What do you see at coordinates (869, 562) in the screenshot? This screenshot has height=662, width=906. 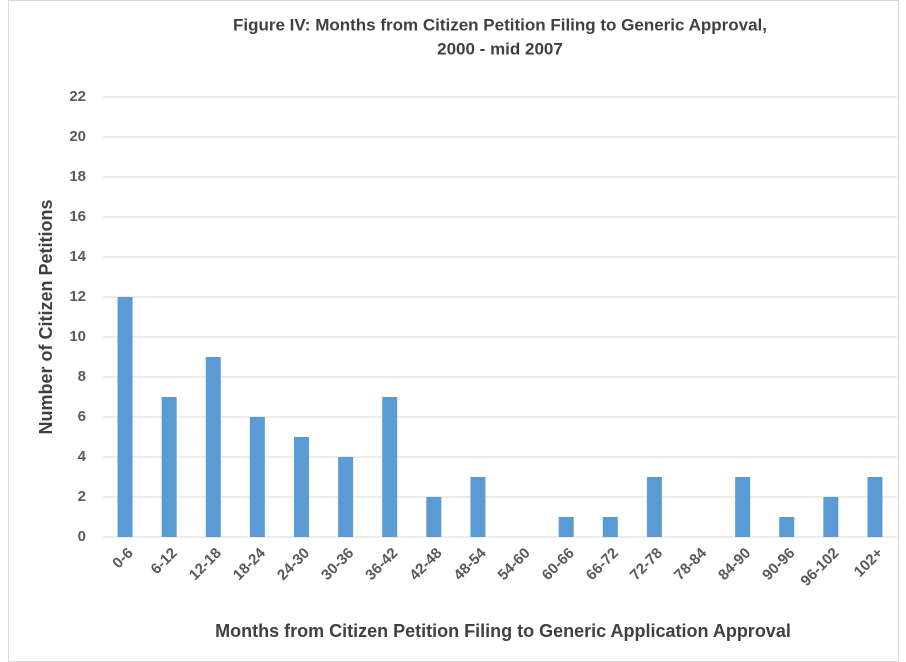 I see `x-tick-label: 102+` at bounding box center [869, 562].